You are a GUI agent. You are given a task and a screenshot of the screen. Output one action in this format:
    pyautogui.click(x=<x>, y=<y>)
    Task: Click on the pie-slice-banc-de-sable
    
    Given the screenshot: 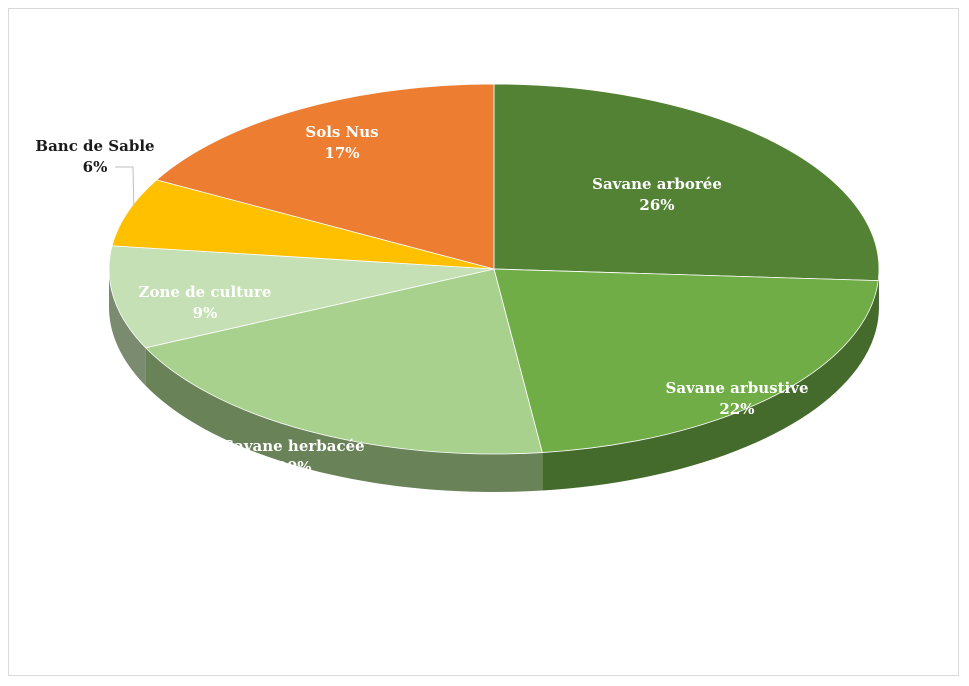 What is the action you would take?
    pyautogui.click(x=303, y=224)
    